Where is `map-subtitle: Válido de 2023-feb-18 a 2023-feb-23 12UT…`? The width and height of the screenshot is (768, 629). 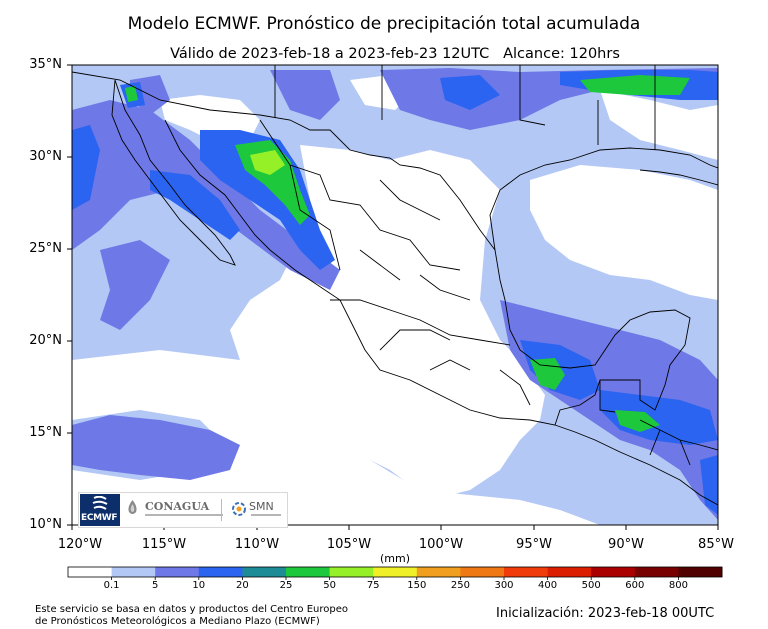
map-subtitle: Válido de 2023-feb-18 a 2023-feb-23 12UT… is located at coordinates (395, 54).